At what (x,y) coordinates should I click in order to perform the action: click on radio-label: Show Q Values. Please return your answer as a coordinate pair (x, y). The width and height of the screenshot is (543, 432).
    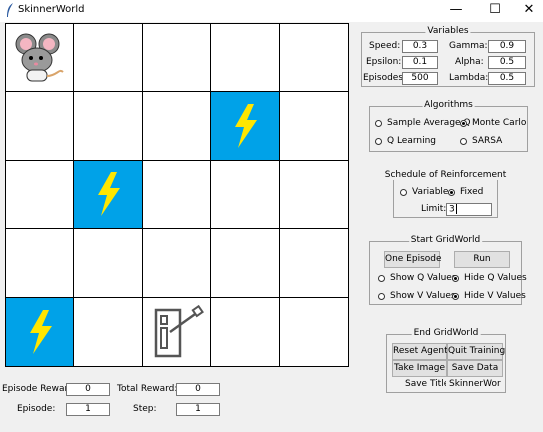
    Looking at the image, I should click on (423, 278).